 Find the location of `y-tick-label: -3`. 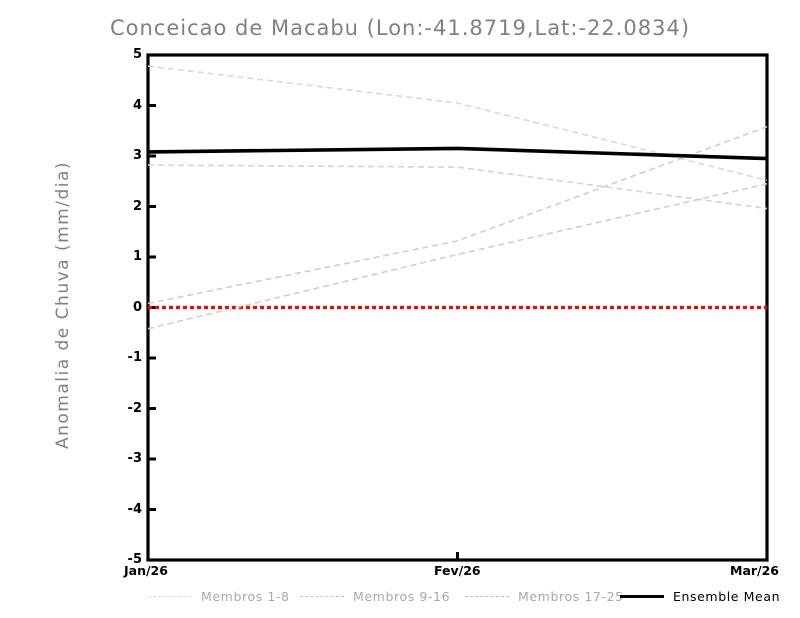

y-tick-label: -3 is located at coordinates (134, 458).